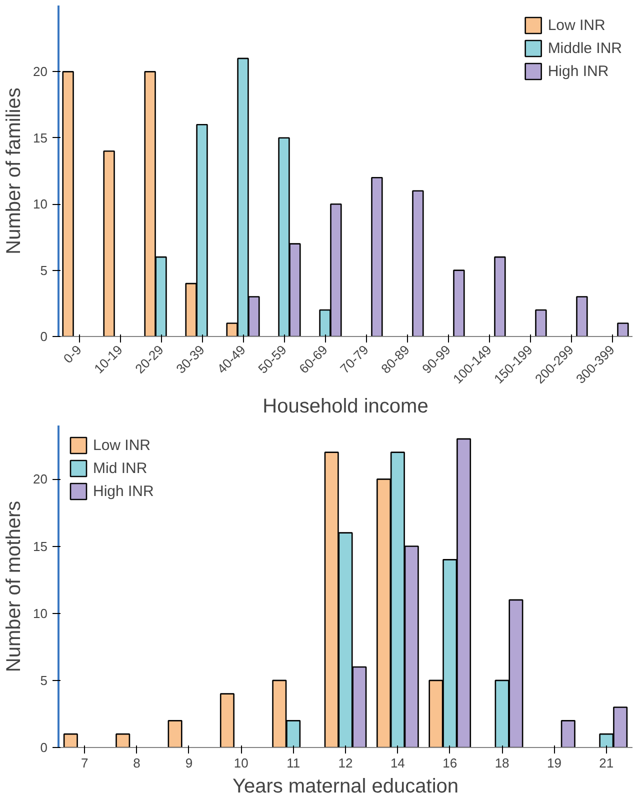 Image resolution: width=637 pixels, height=806 pixels. What do you see at coordinates (14, 171) in the screenshot?
I see `y-axis-title: Number of families` at bounding box center [14, 171].